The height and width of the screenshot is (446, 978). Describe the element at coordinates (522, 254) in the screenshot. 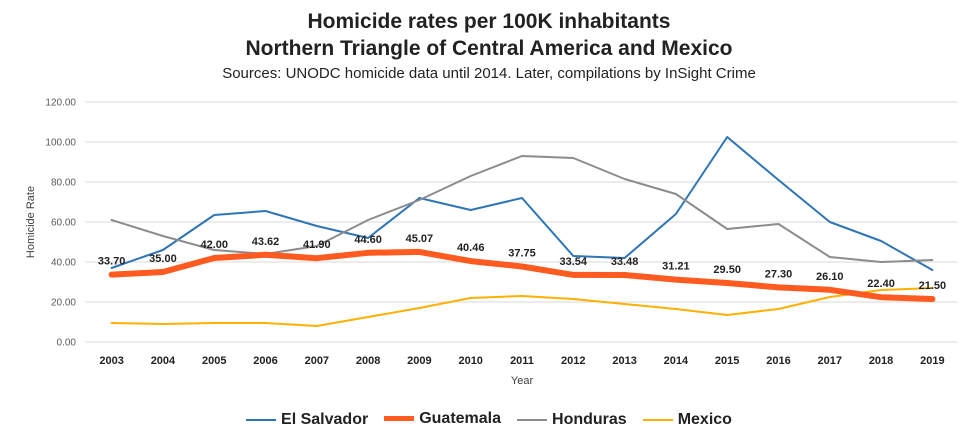

I see `data-label: 37.75` at that location.